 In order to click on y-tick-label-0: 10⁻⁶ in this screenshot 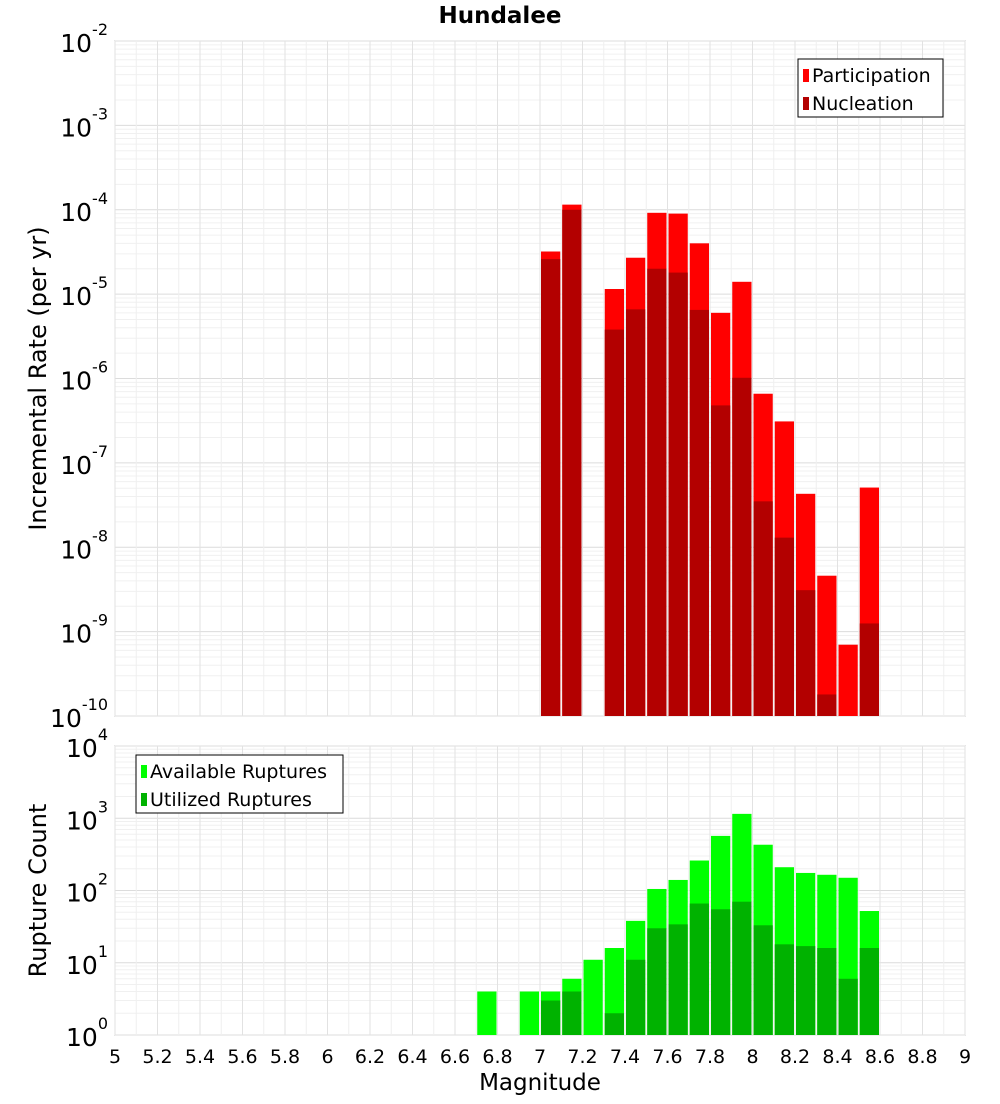, I will do `click(84, 377)`.